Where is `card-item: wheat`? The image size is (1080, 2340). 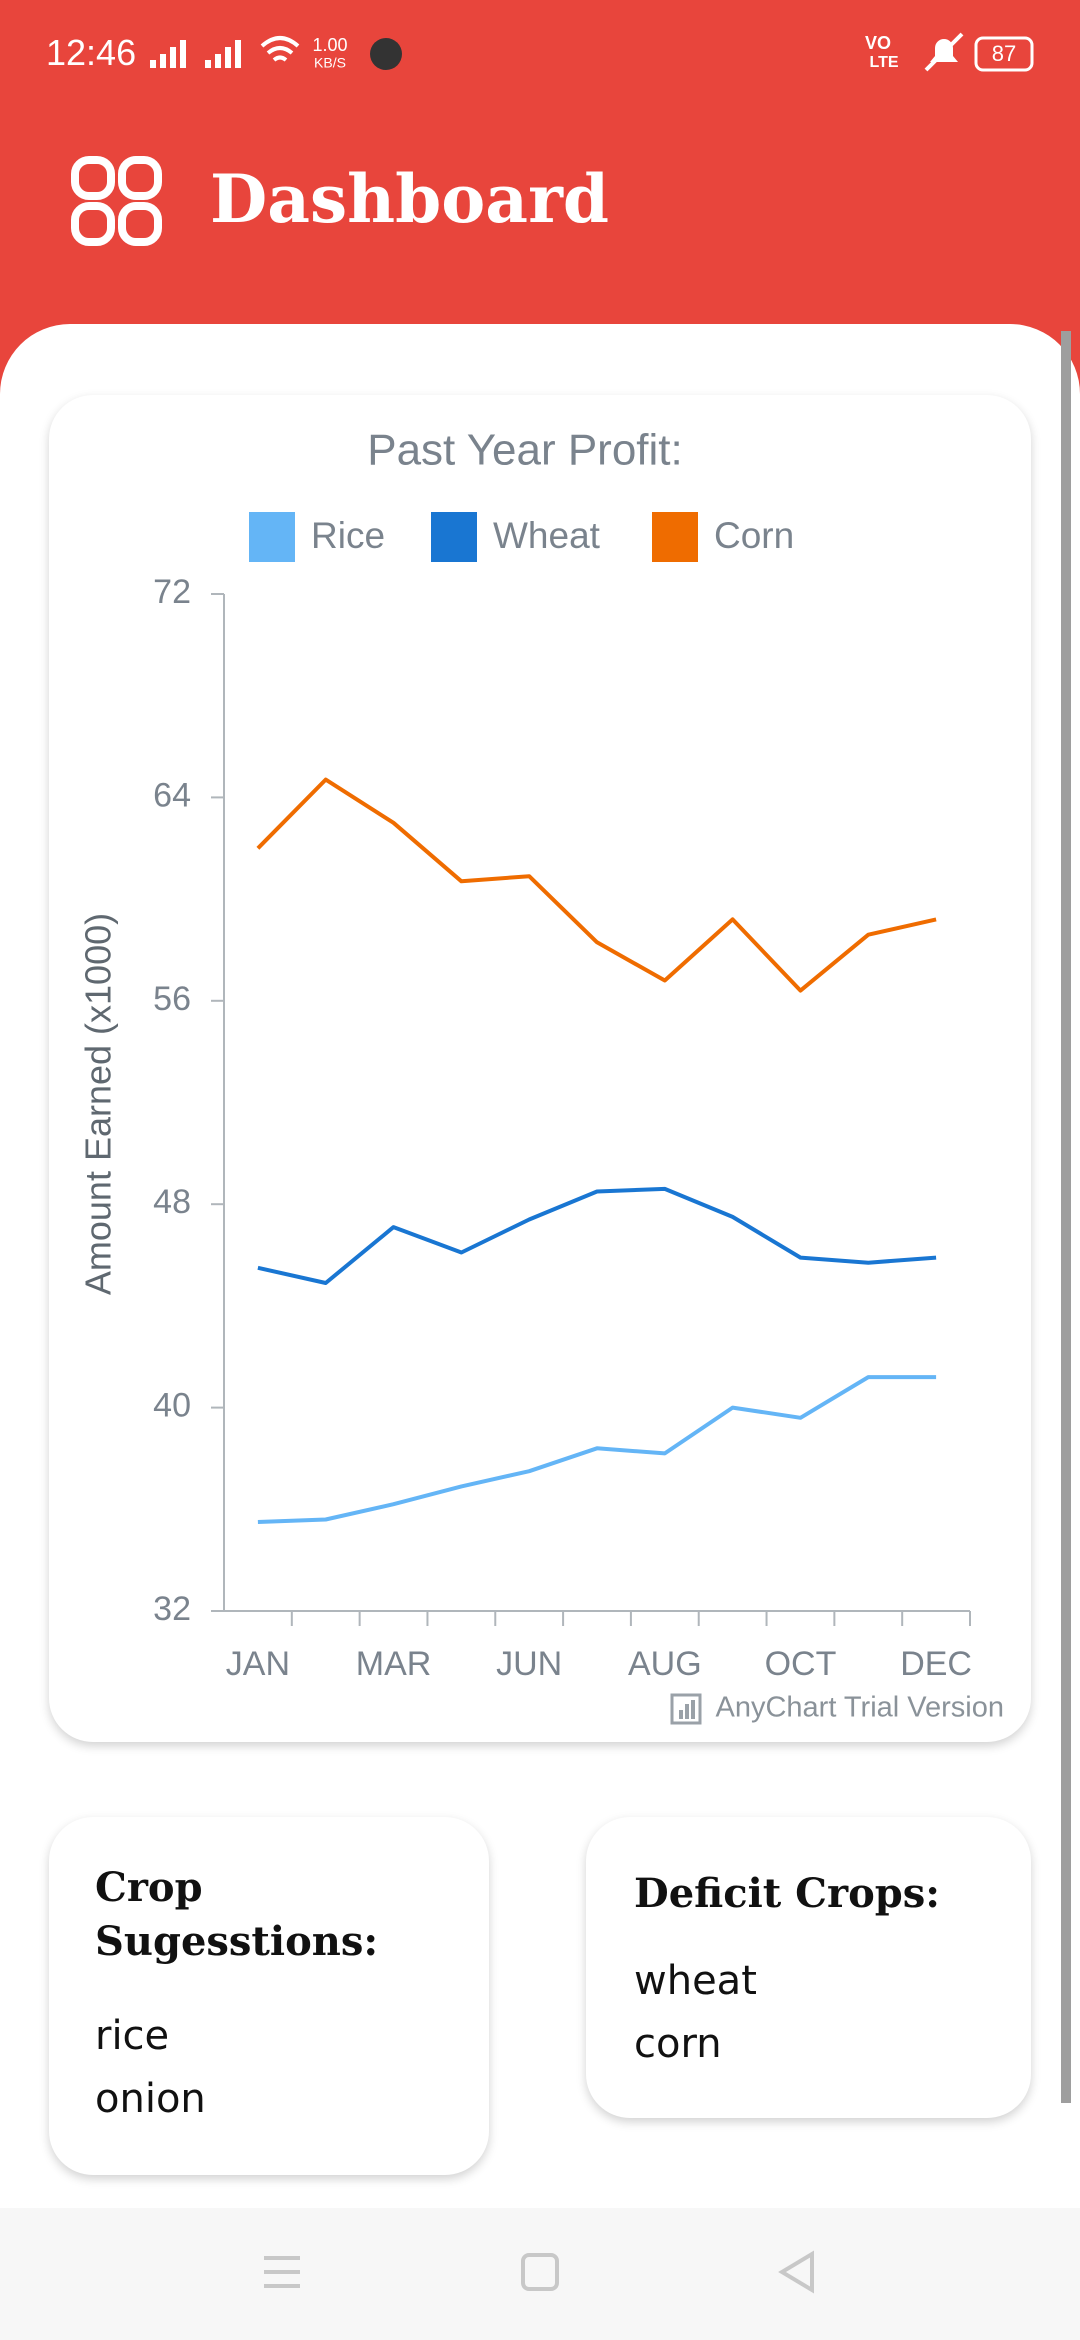 card-item: wheat is located at coordinates (695, 1981).